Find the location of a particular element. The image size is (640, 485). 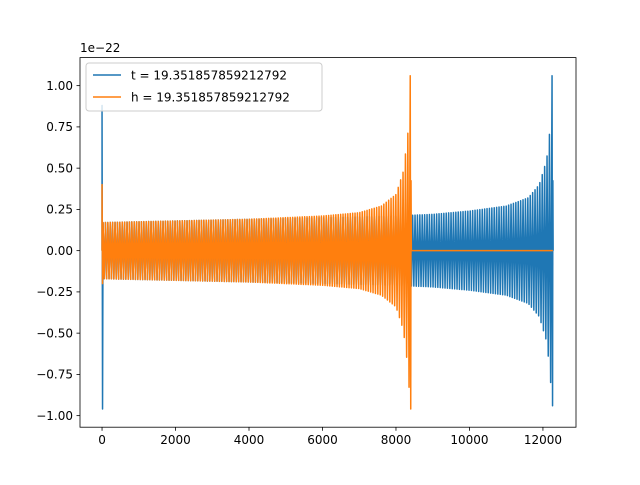

x-axis: 0 2000 4000 6000 8000 10000 12000 is located at coordinates (330, 437).